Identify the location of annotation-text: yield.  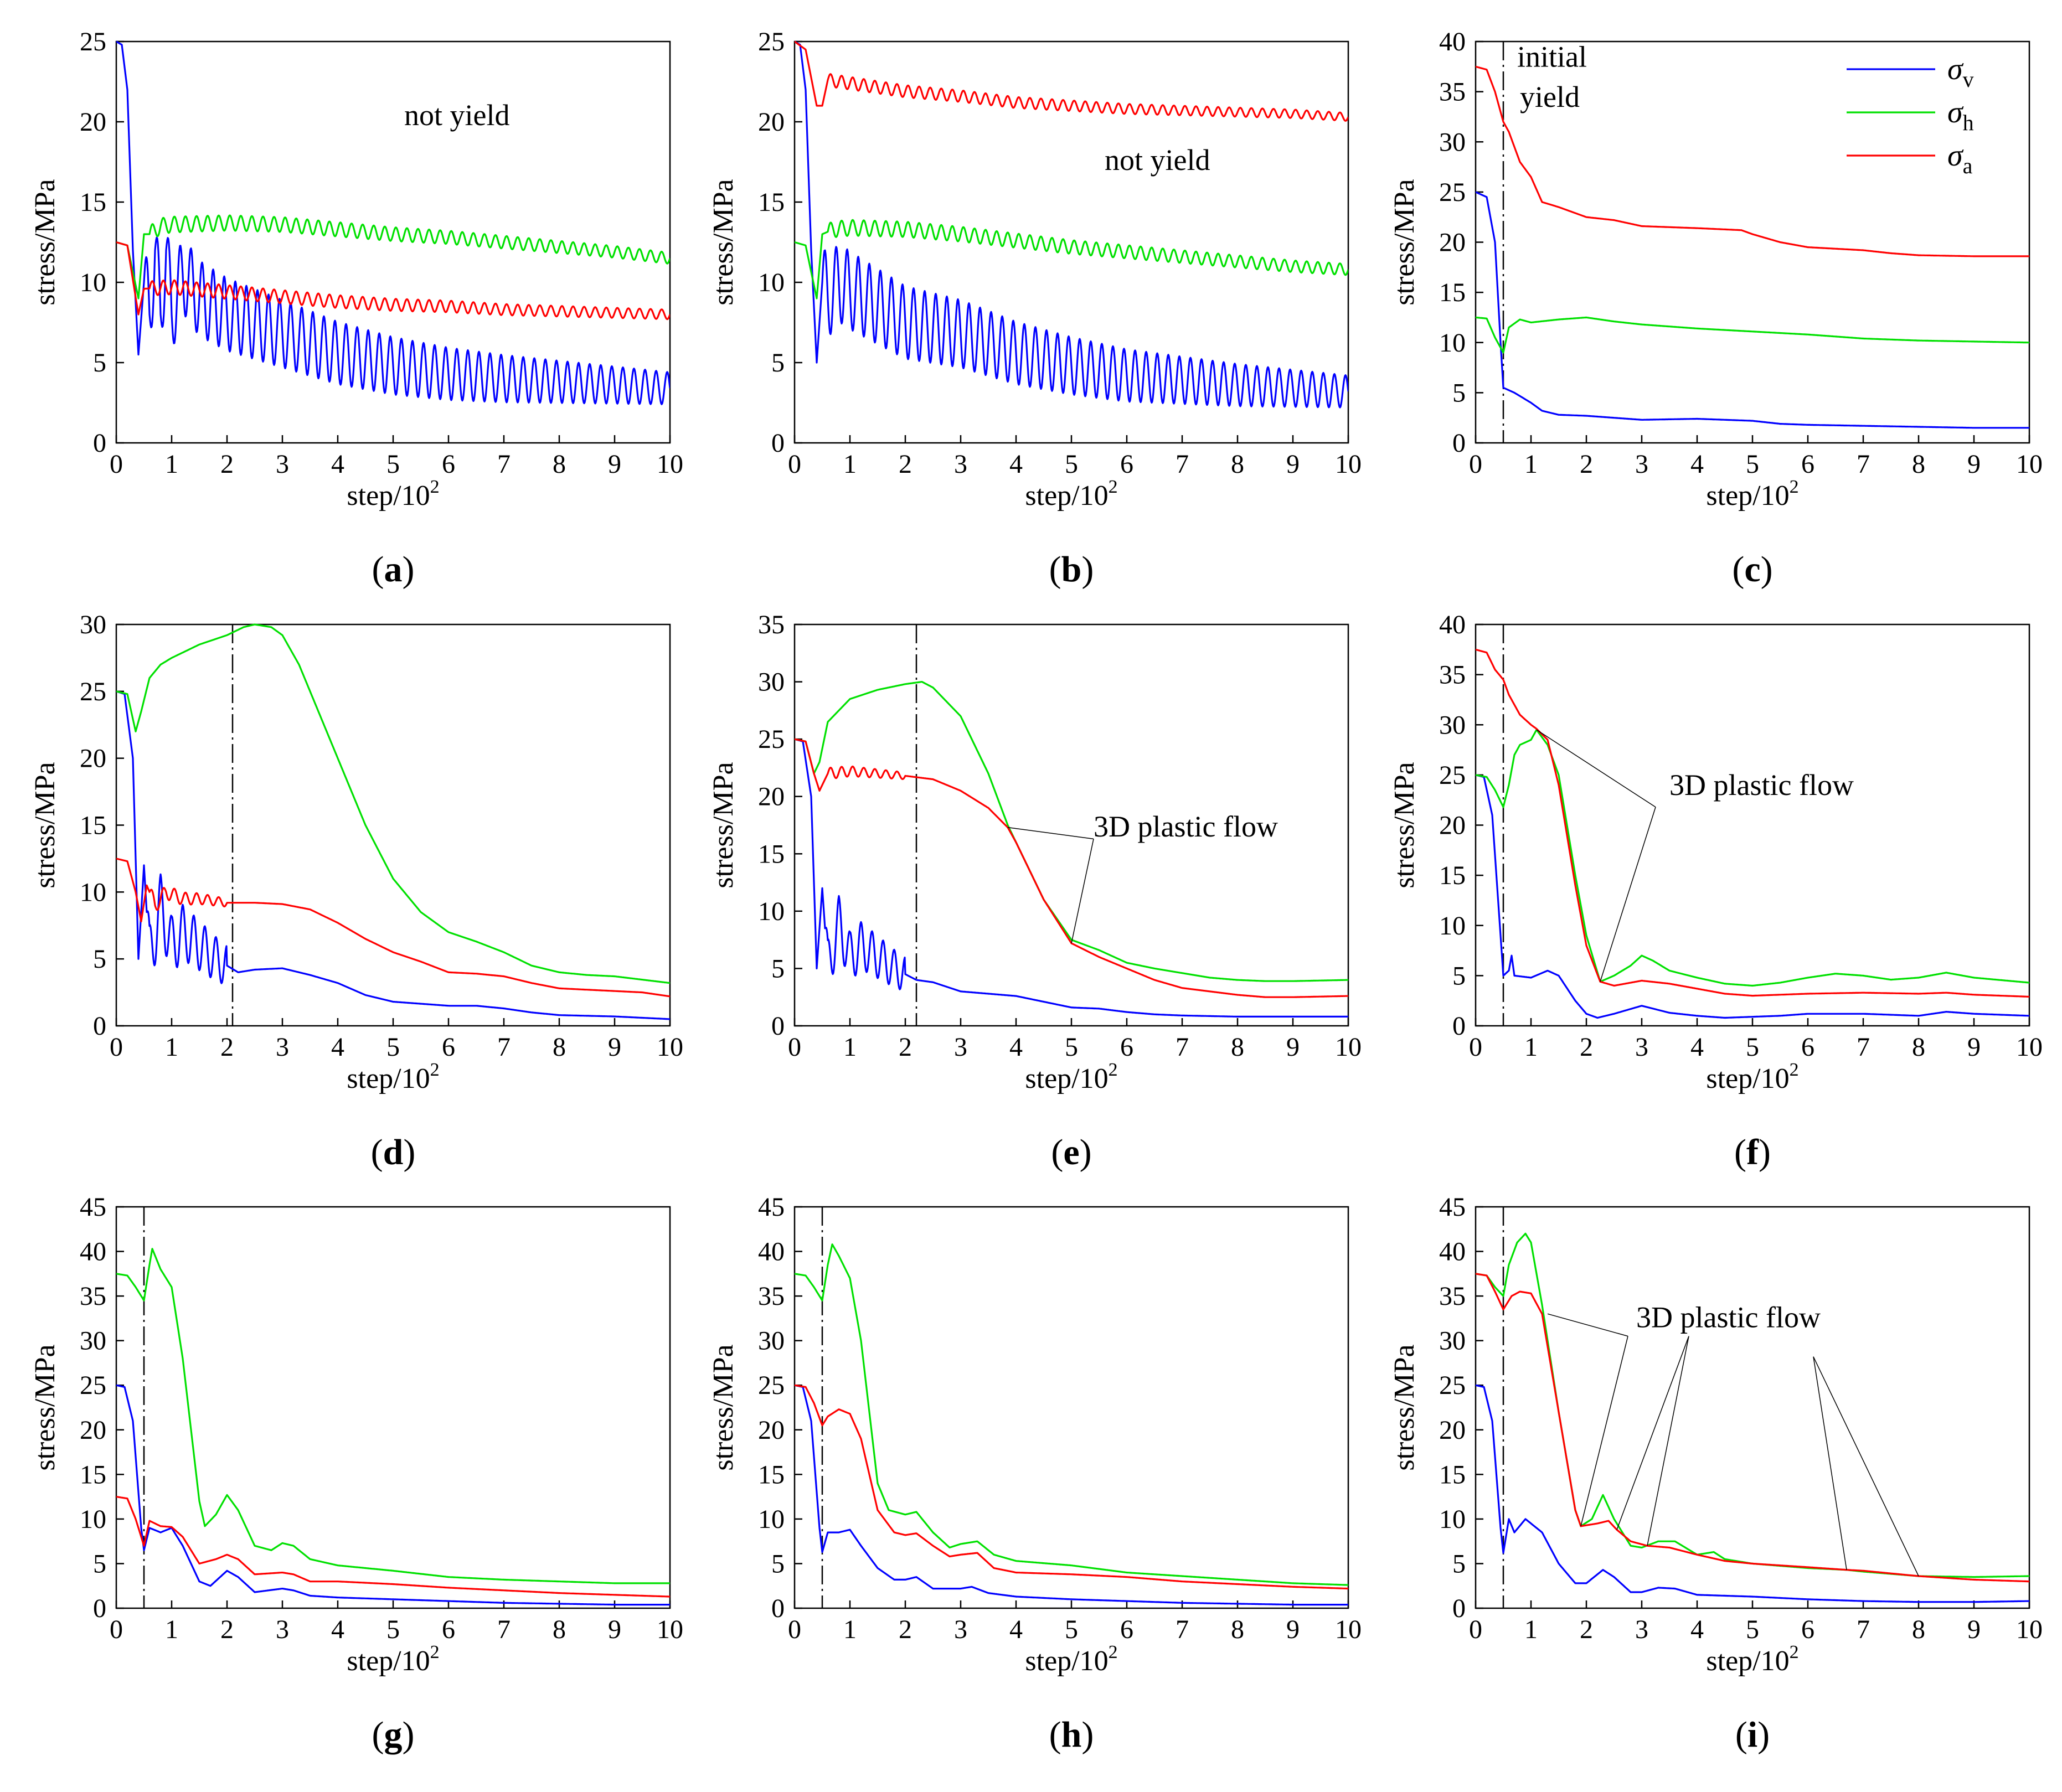
(1550, 96).